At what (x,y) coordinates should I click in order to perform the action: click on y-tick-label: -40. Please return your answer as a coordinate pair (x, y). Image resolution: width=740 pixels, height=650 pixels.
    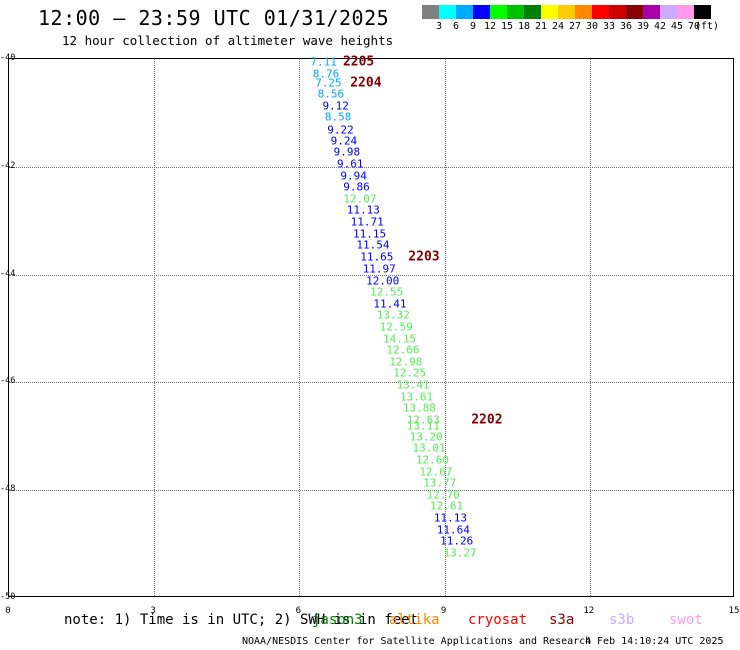
    Looking at the image, I should click on (8, 58).